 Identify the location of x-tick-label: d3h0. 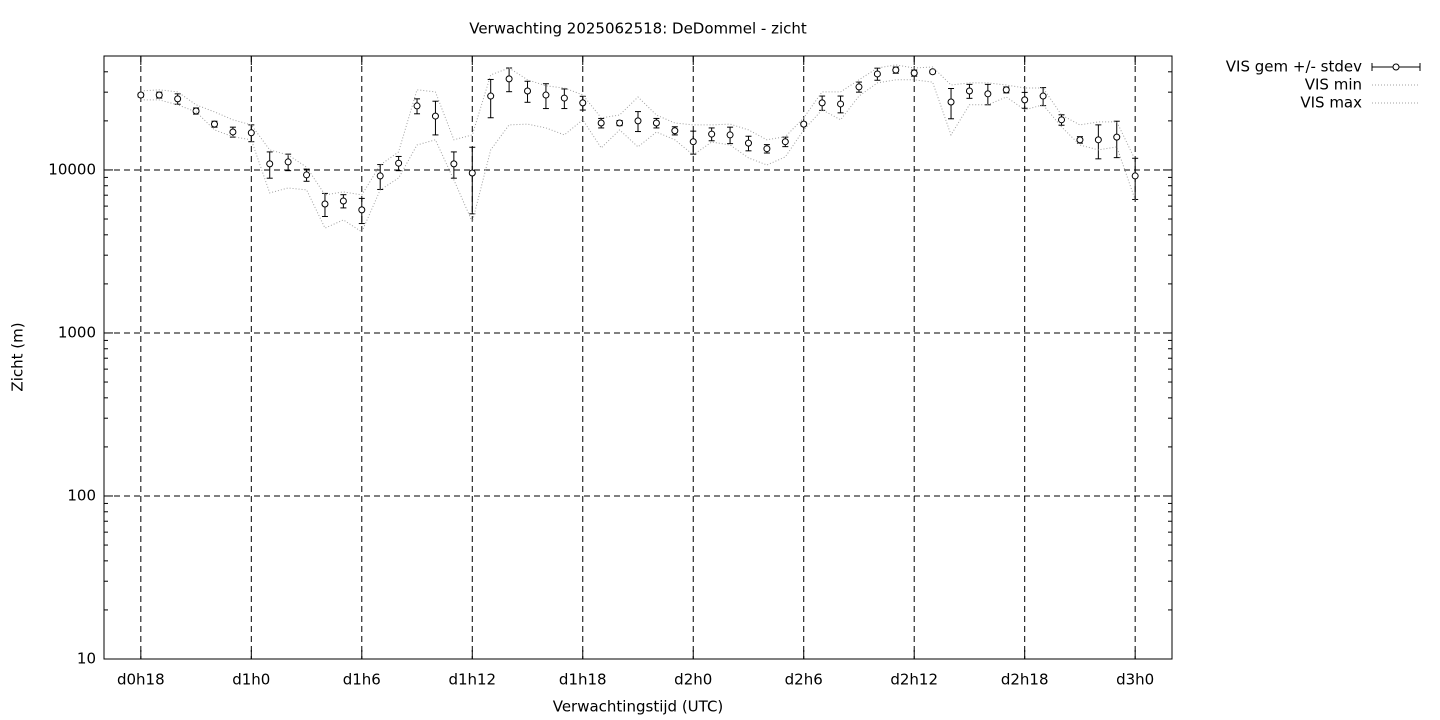
(1135, 680).